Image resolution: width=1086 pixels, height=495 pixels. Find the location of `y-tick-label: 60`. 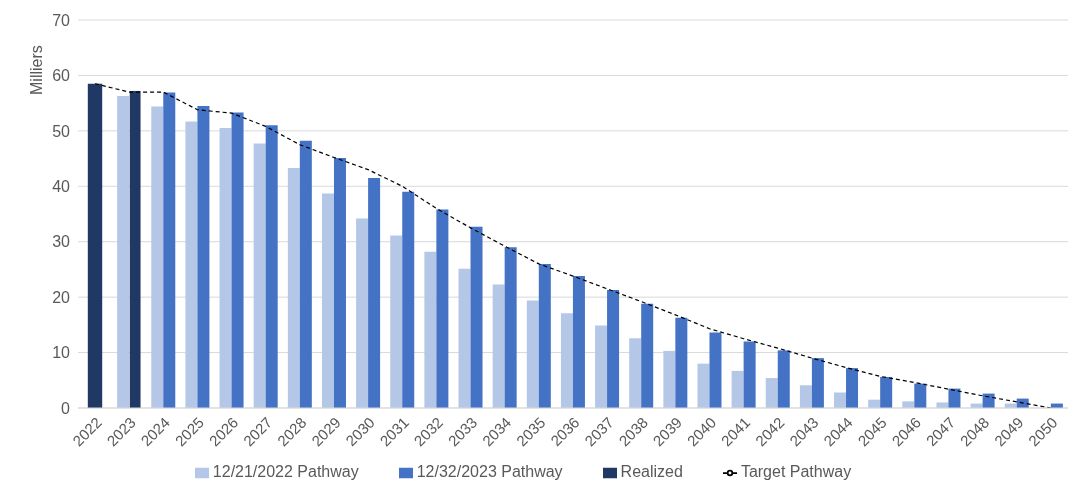

y-tick-label: 60 is located at coordinates (61, 76).